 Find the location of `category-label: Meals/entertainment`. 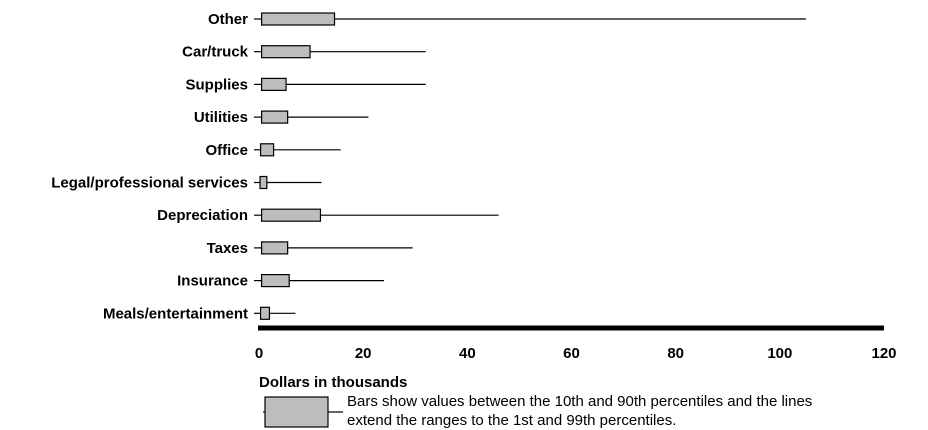

category-label: Meals/entertainment is located at coordinates (175, 313).